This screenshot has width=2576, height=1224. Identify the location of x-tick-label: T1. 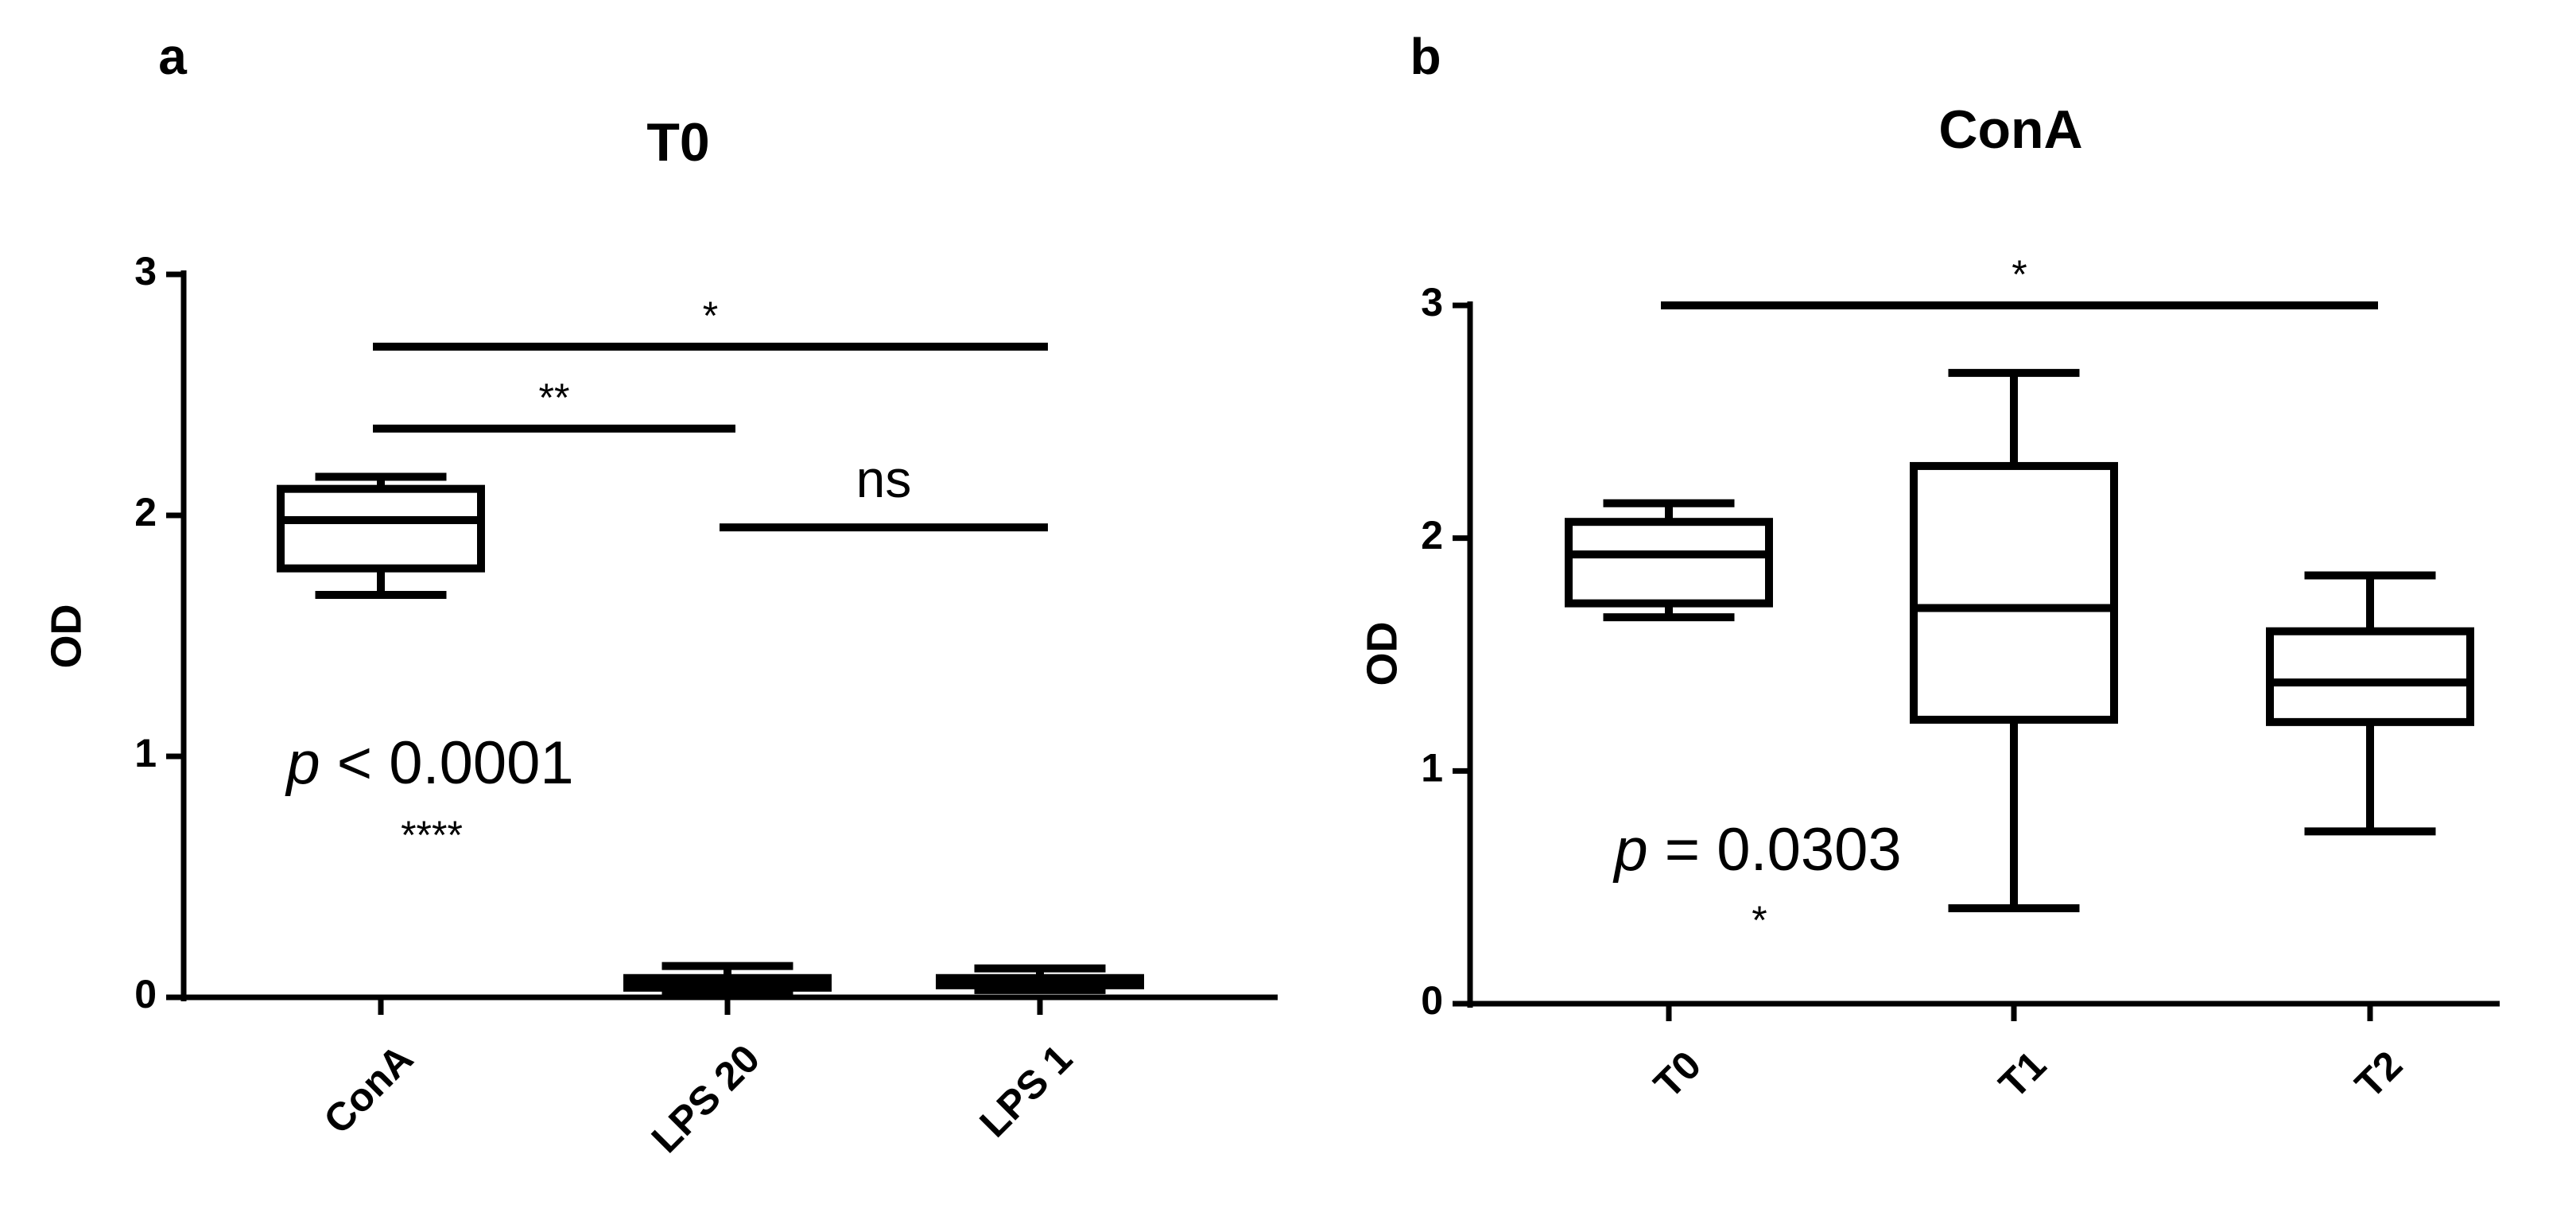
(2022, 1075).